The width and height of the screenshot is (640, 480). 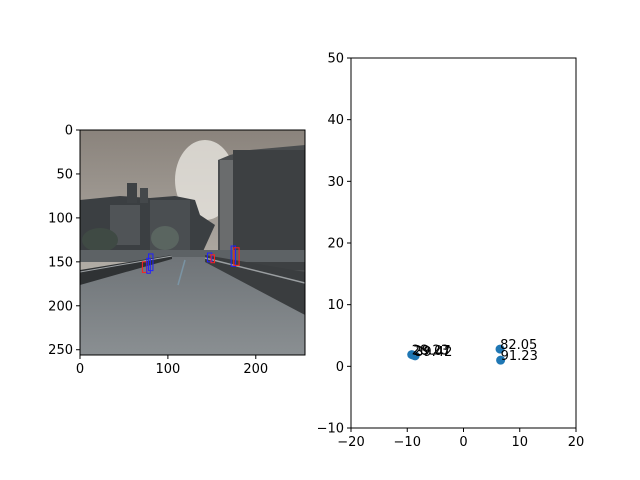 What do you see at coordinates (576, 442) in the screenshot?
I see `x-tick-label: 20` at bounding box center [576, 442].